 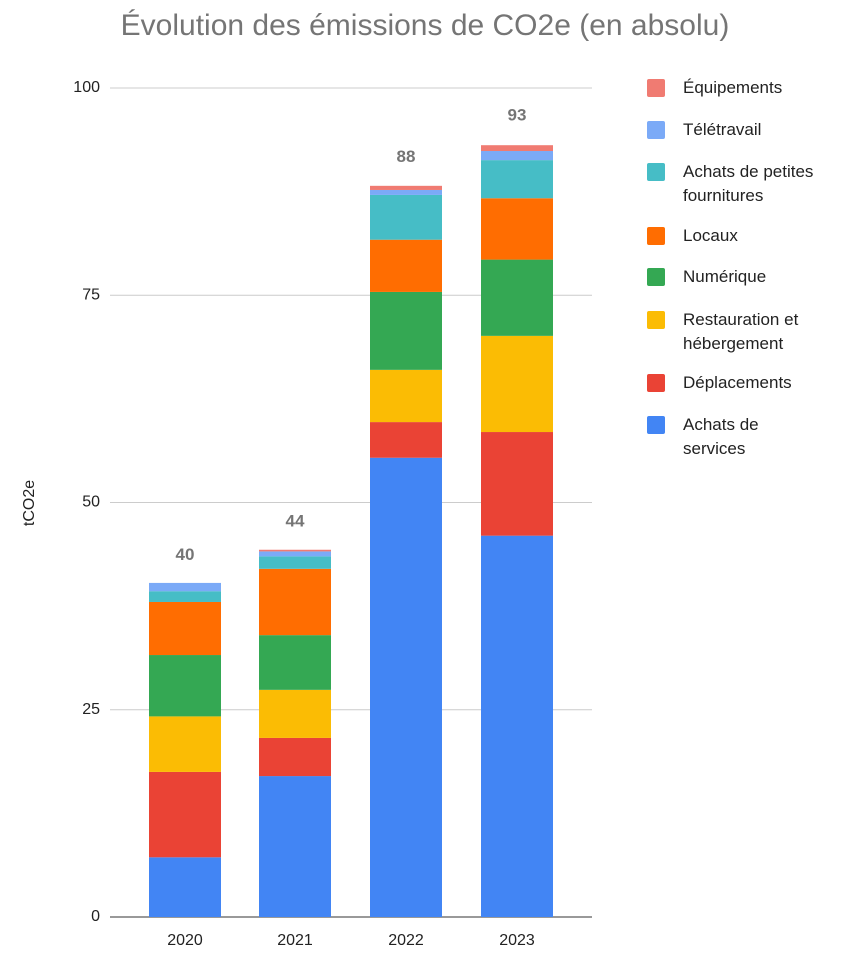 I want to click on x-tick-label: 2020, so click(x=185, y=940).